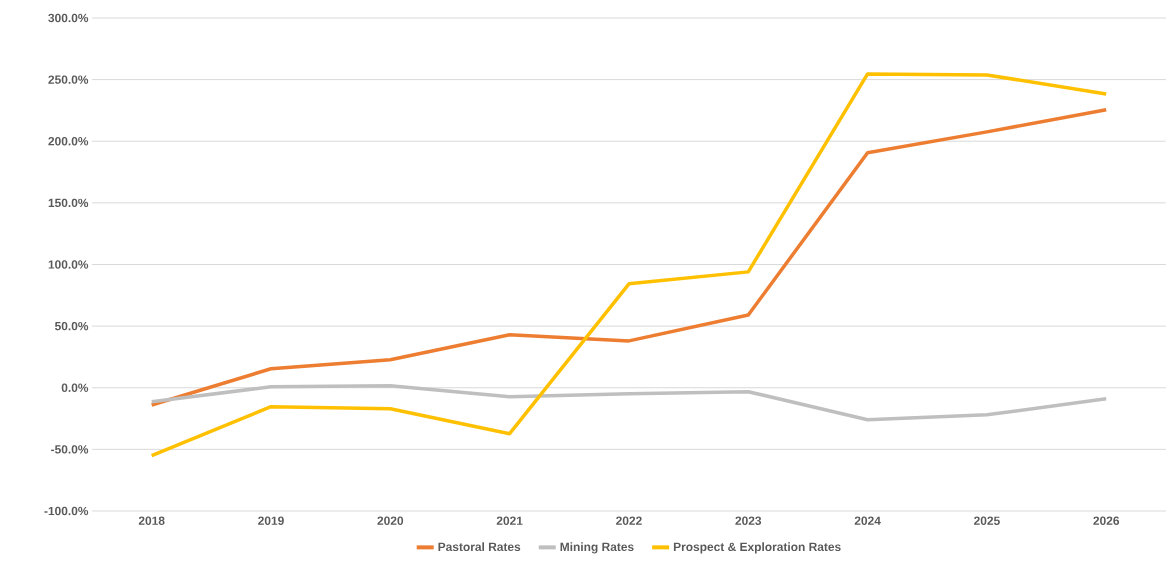 This screenshot has height=571, width=1174. I want to click on legend-label: Mining Rates, so click(597, 548).